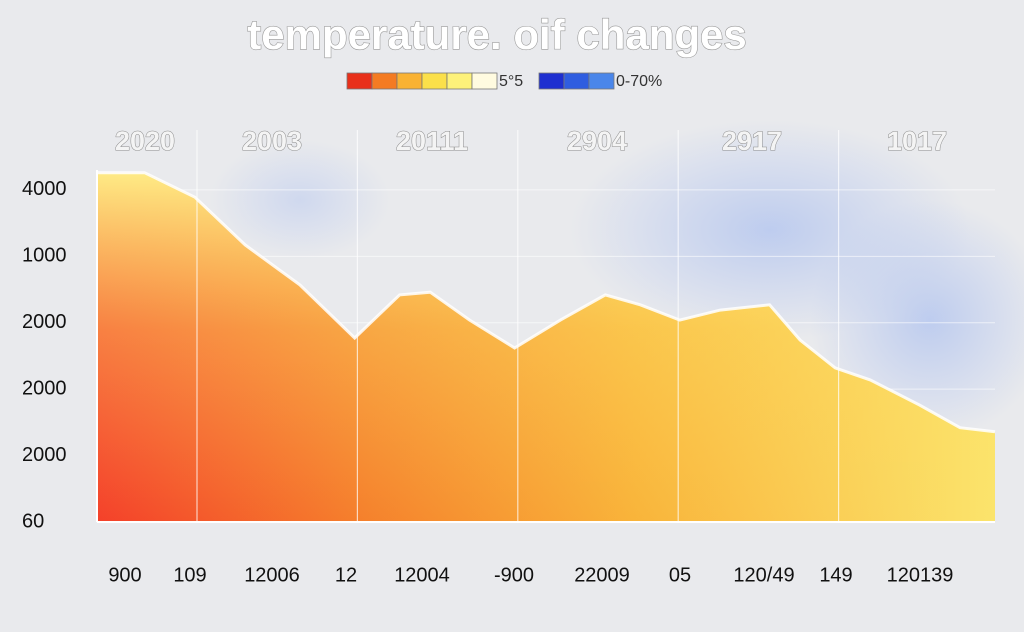 This screenshot has height=632, width=1024. What do you see at coordinates (920, 575) in the screenshot?
I see `x-label: 120139` at bounding box center [920, 575].